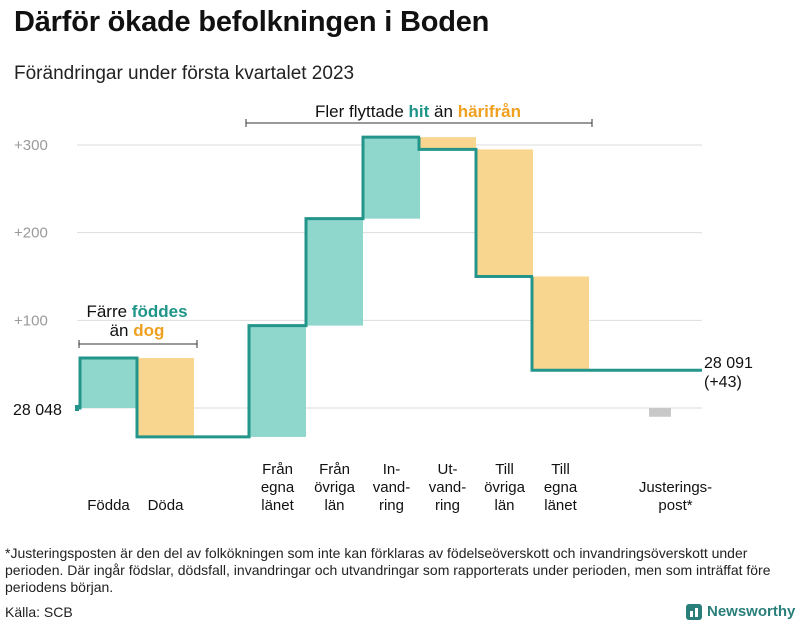 This screenshot has height=625, width=800. I want to click on bar-justeringspost-, so click(660, 412).